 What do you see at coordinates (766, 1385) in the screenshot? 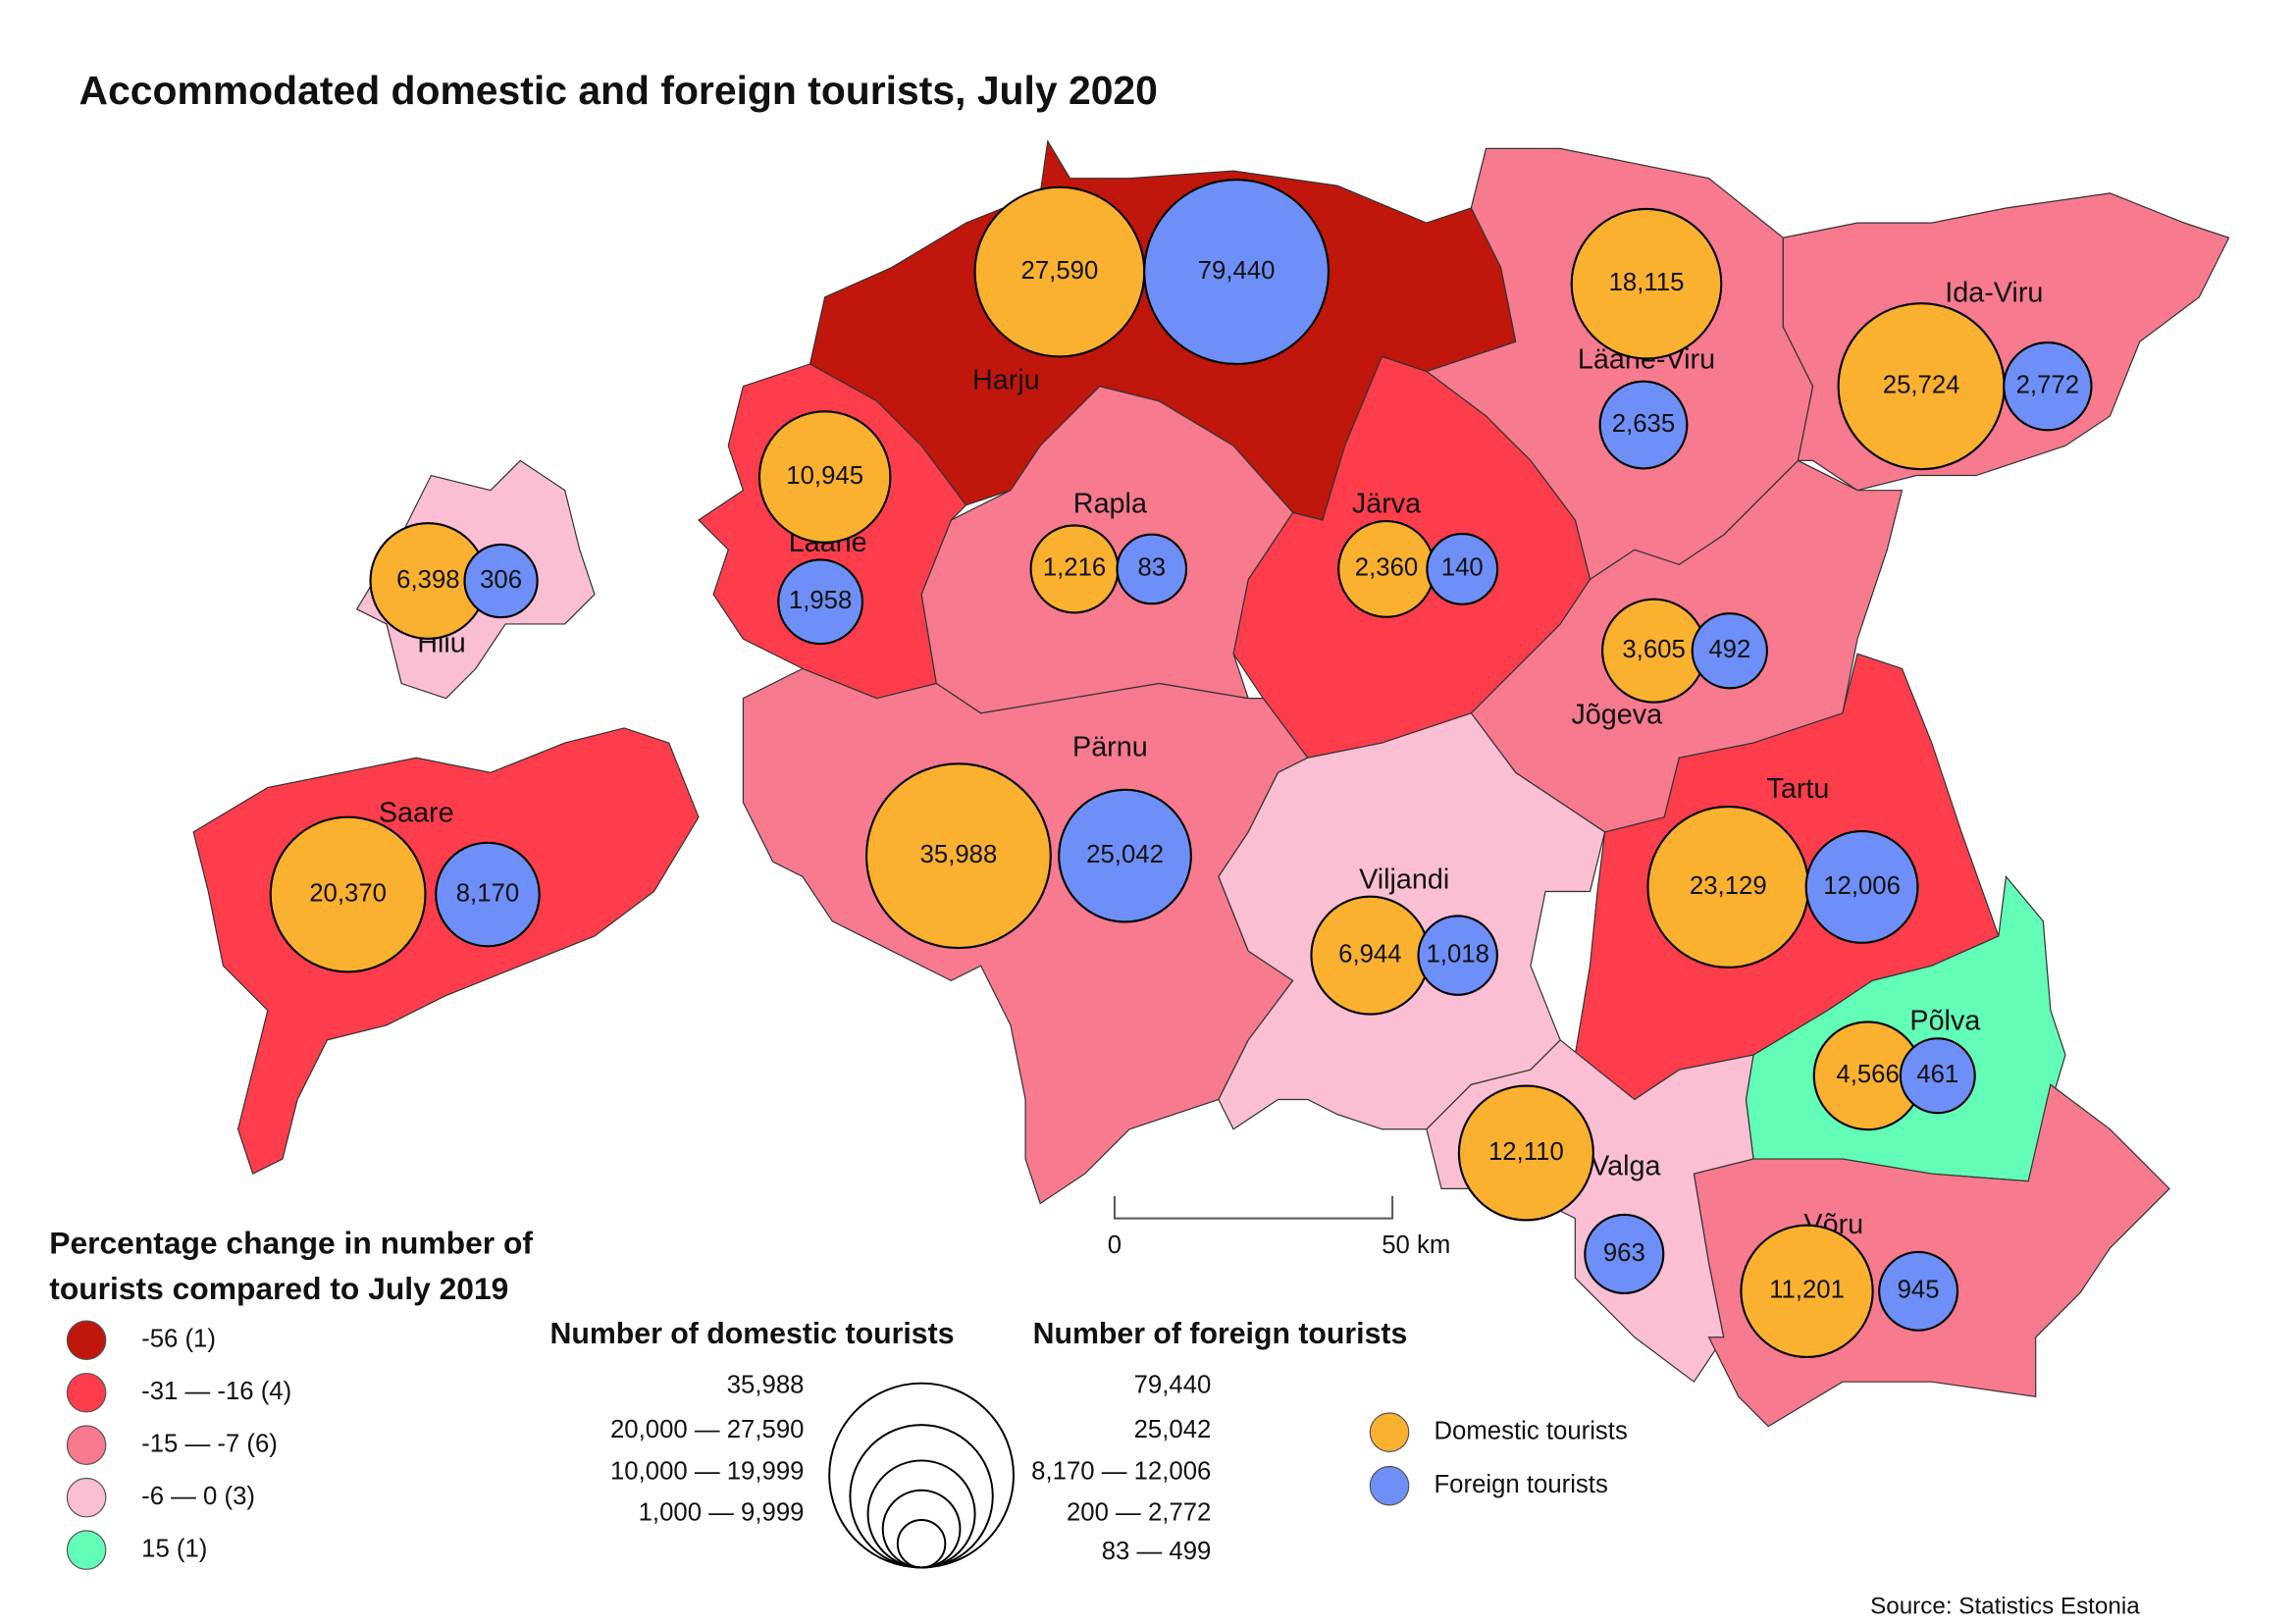
I see `size-label: 35,988` at bounding box center [766, 1385].